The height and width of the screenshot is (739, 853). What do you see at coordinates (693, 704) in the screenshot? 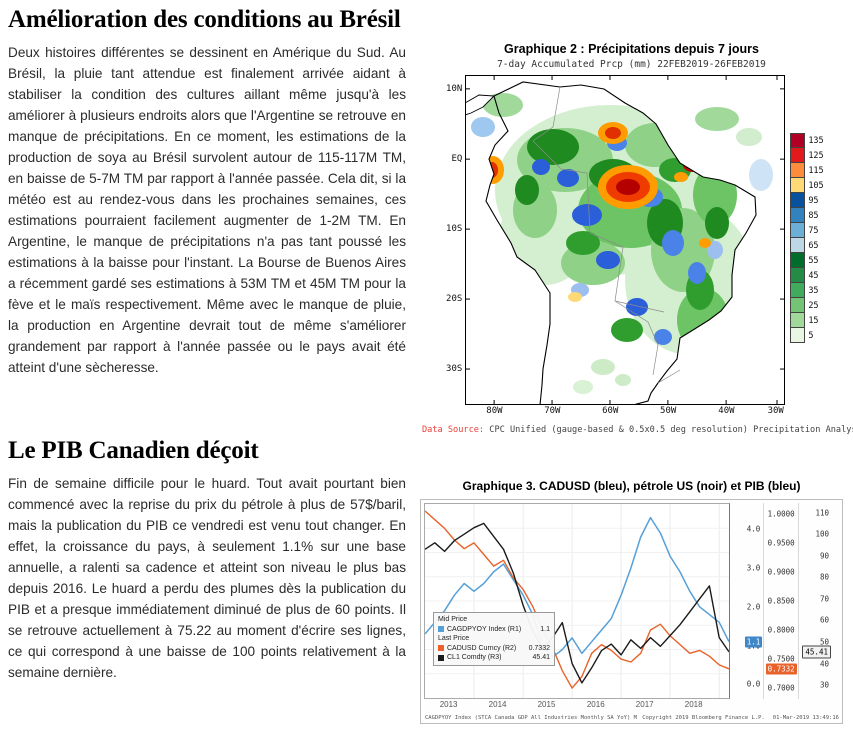
I see `year-label: 2018` at bounding box center [693, 704].